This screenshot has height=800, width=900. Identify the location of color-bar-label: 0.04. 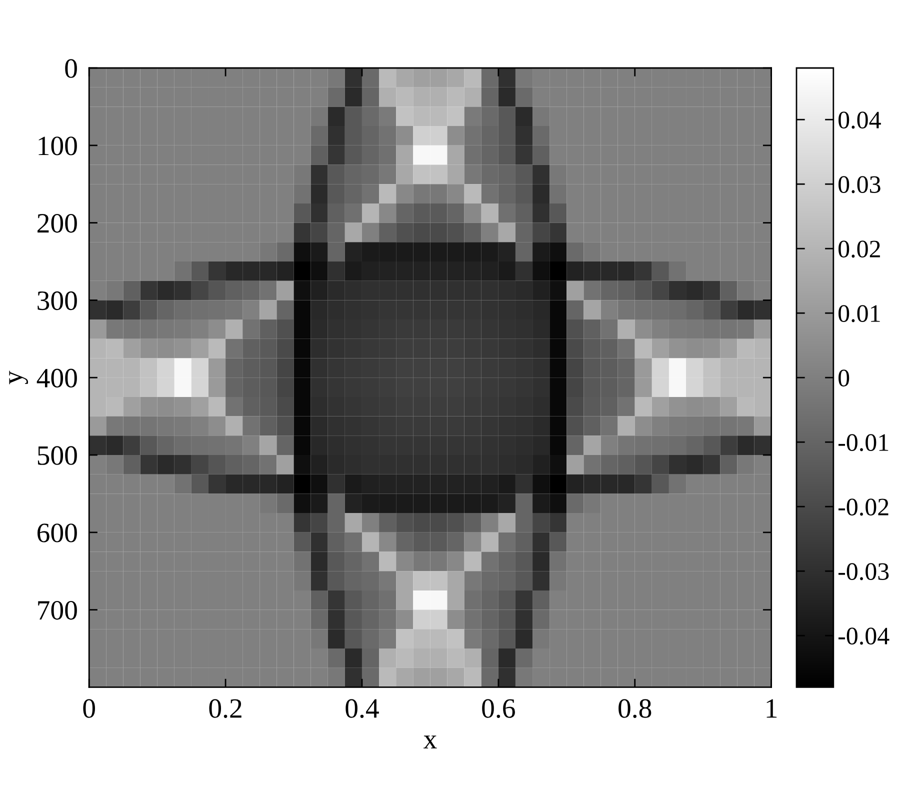
(859, 120).